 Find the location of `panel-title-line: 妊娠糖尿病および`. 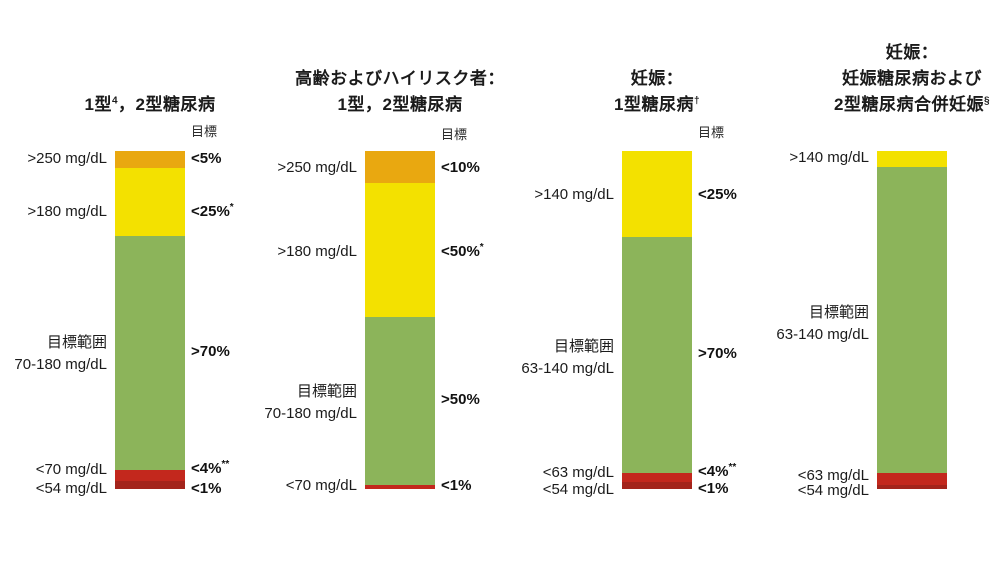

panel-title-line: 妊娠糖尿病および is located at coordinates (912, 78).